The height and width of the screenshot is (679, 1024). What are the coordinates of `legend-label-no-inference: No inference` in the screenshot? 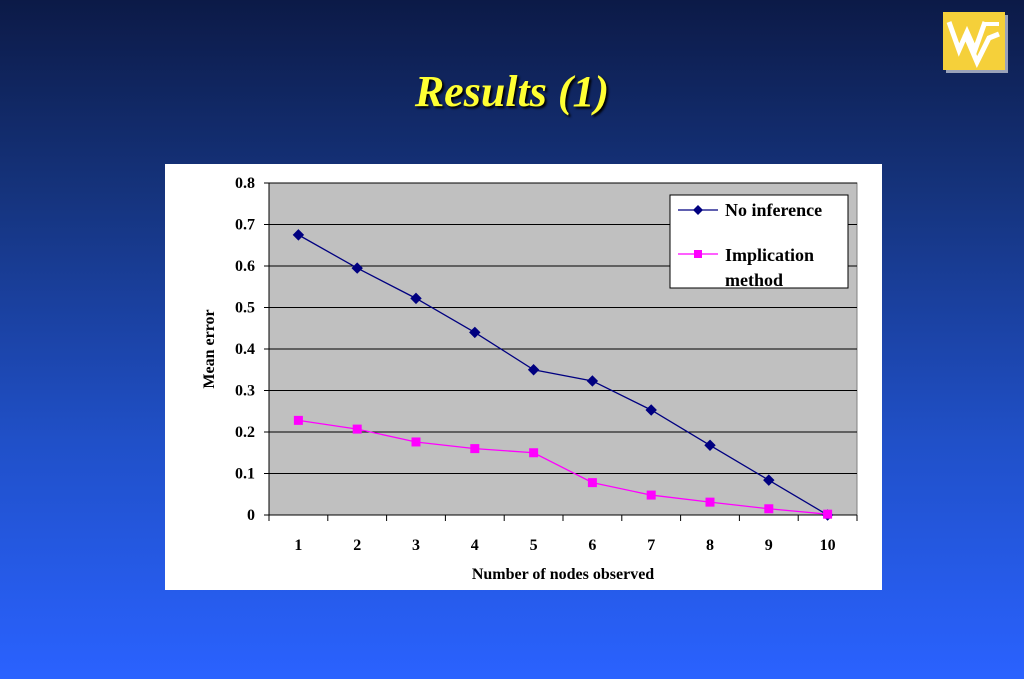 It's located at (773, 210).